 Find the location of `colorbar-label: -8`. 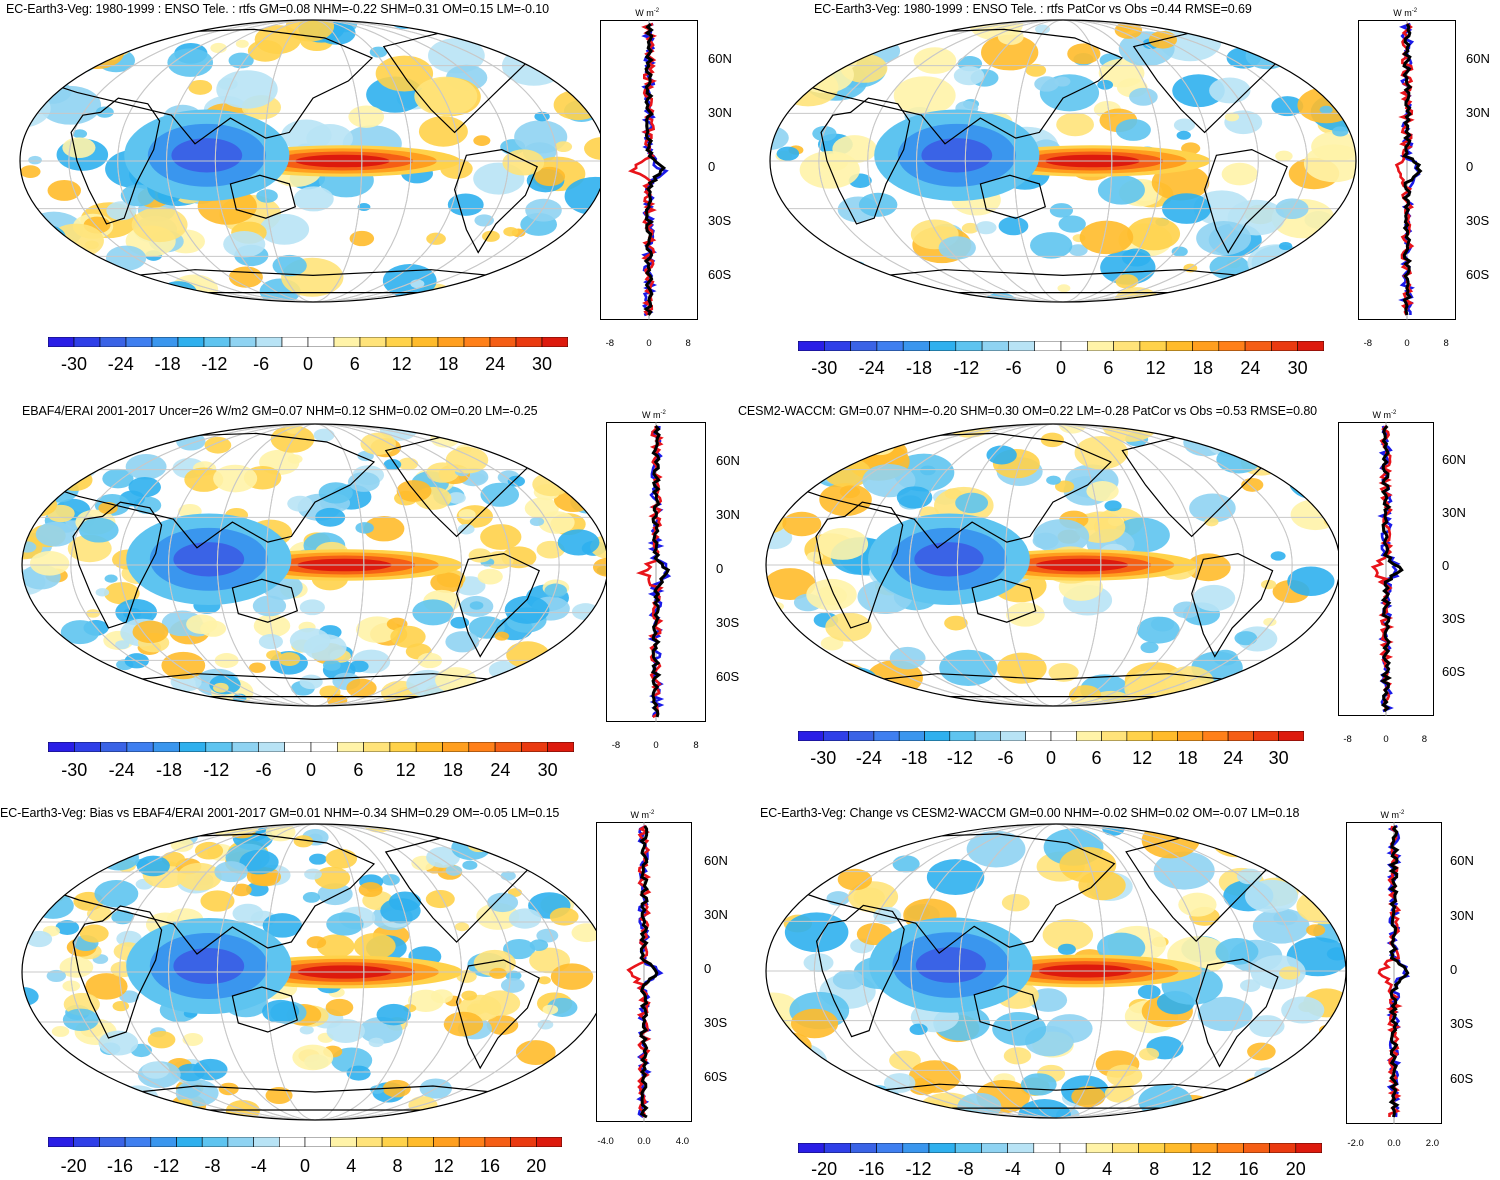

colorbar-label: -8 is located at coordinates (965, 1169).